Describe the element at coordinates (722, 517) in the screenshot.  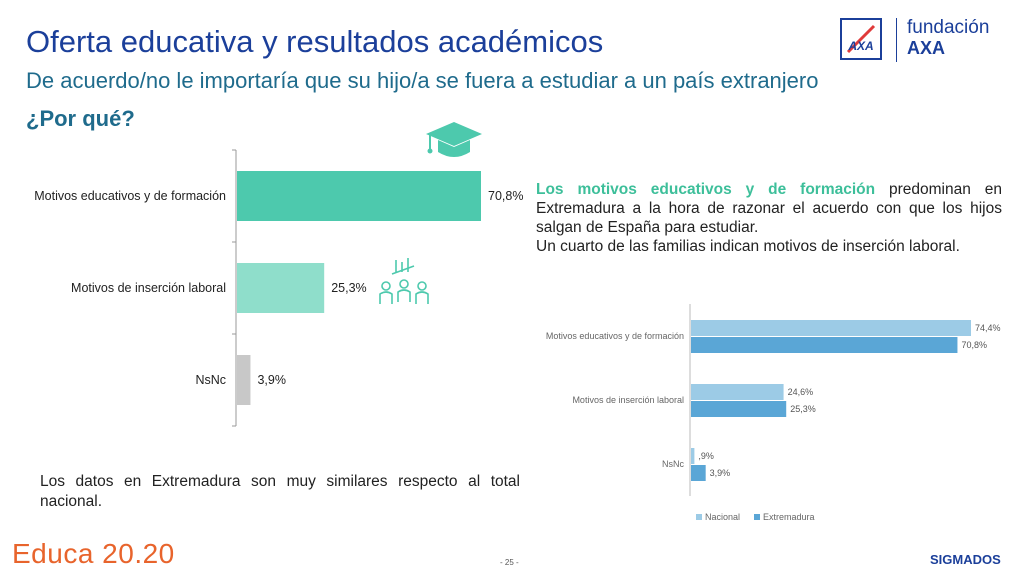
I see `legend-label: Nacional` at that location.